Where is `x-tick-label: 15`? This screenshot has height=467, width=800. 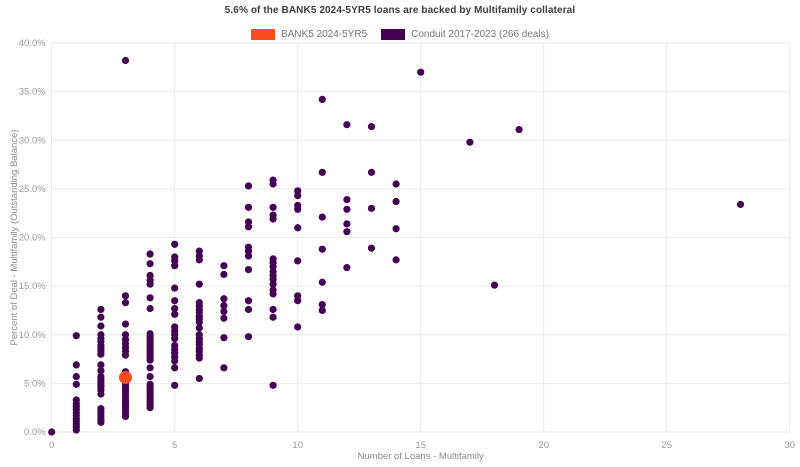
x-tick-label: 15 is located at coordinates (420, 445).